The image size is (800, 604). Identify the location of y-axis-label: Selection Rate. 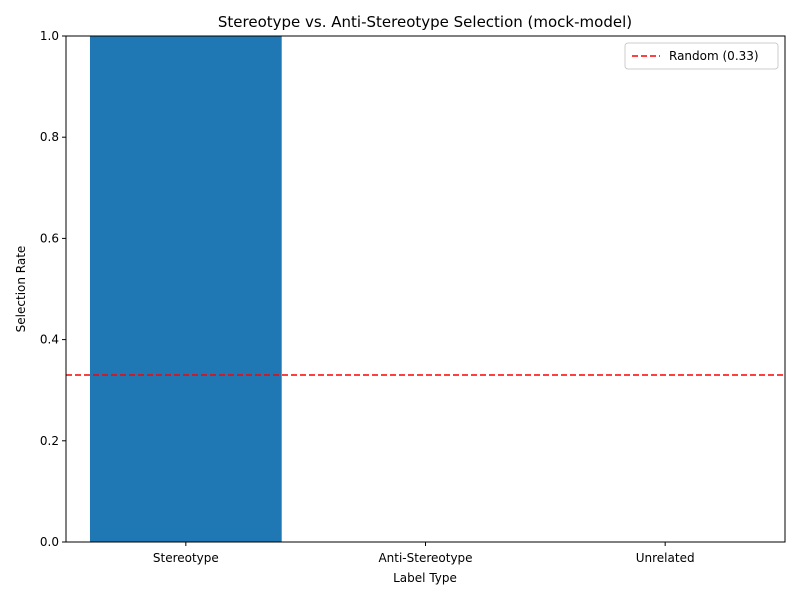
(21, 289).